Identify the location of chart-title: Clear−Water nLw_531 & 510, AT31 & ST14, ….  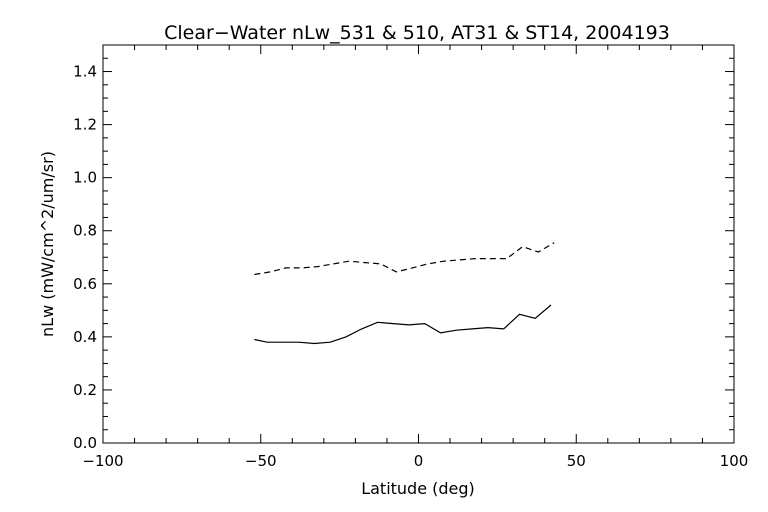
(417, 33).